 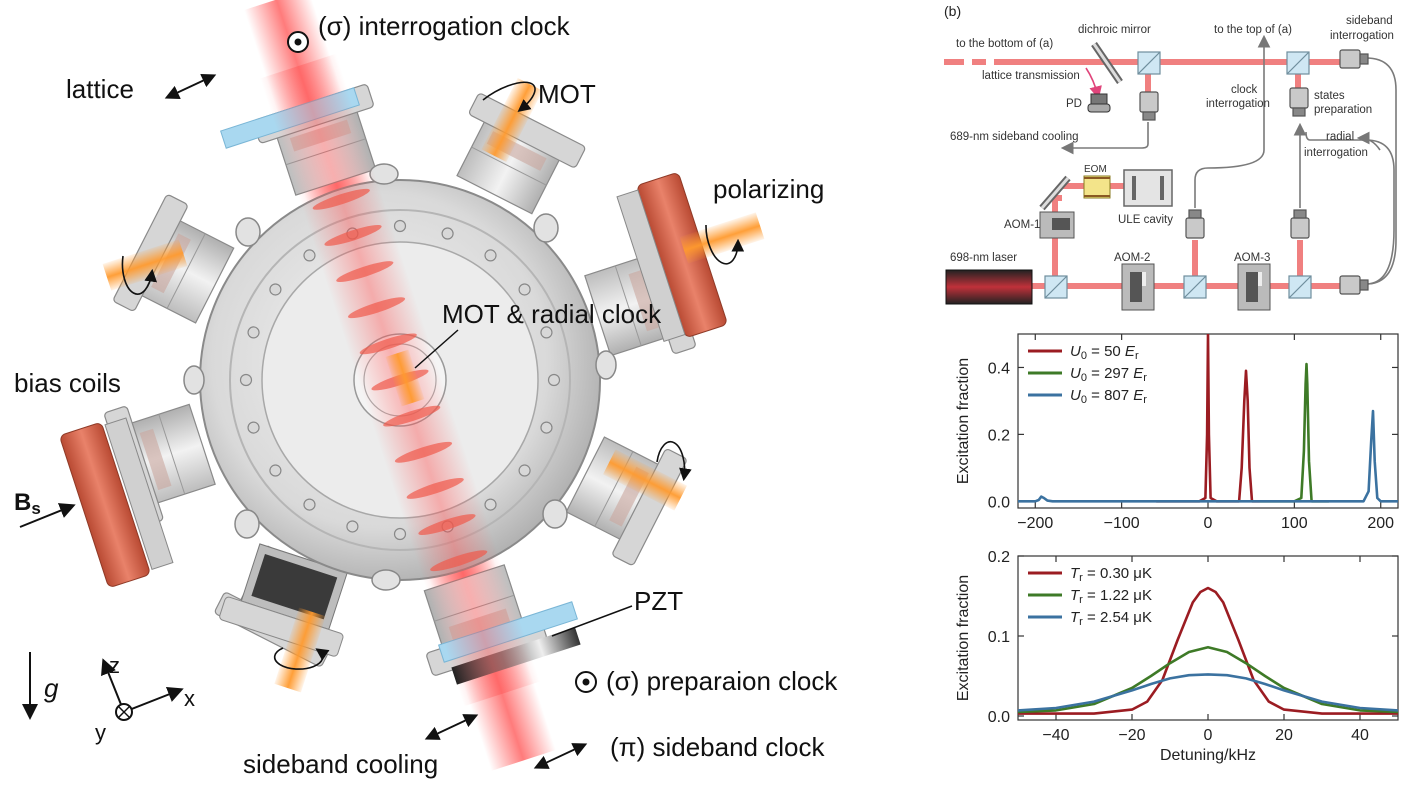 I want to click on x-tick-label: −100, so click(x=1122, y=523).